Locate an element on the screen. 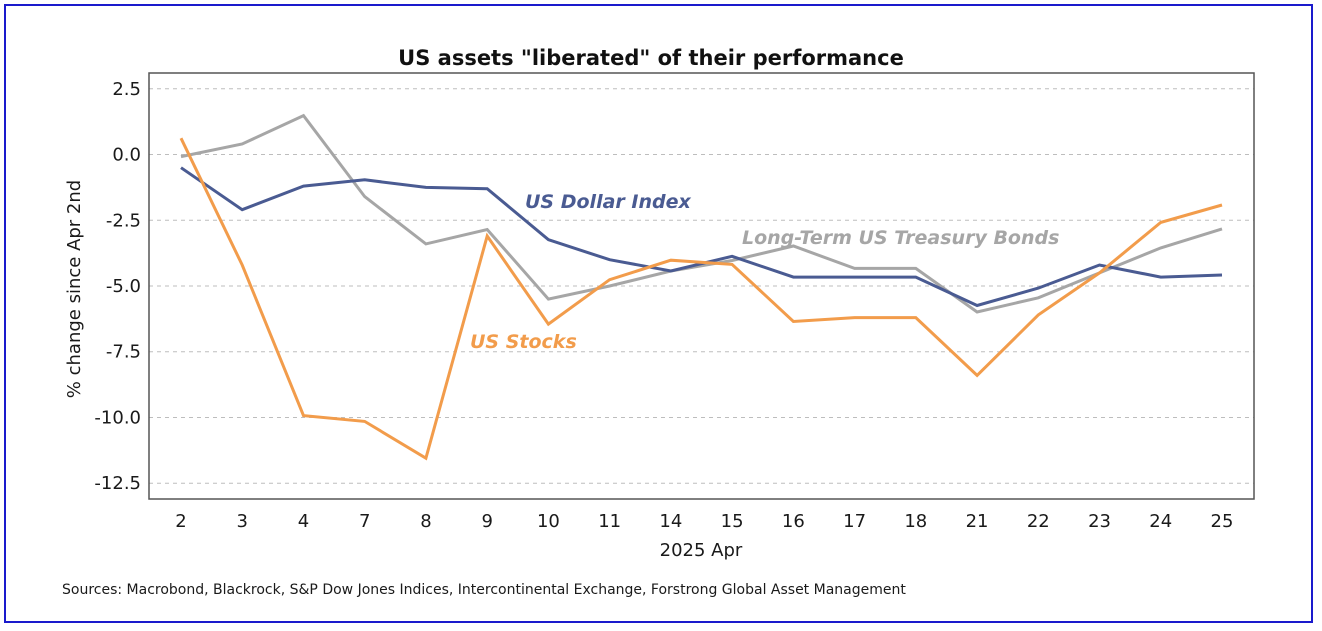  x-axis-ticks: 2 3 4 7 8 9 10 11 14 15 16 17 18 21 22 23 24 25 is located at coordinates (704, 521).